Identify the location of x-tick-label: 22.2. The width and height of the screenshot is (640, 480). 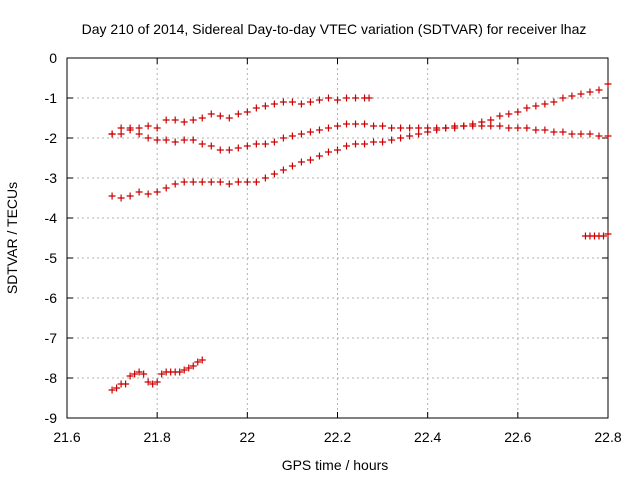
(337, 437).